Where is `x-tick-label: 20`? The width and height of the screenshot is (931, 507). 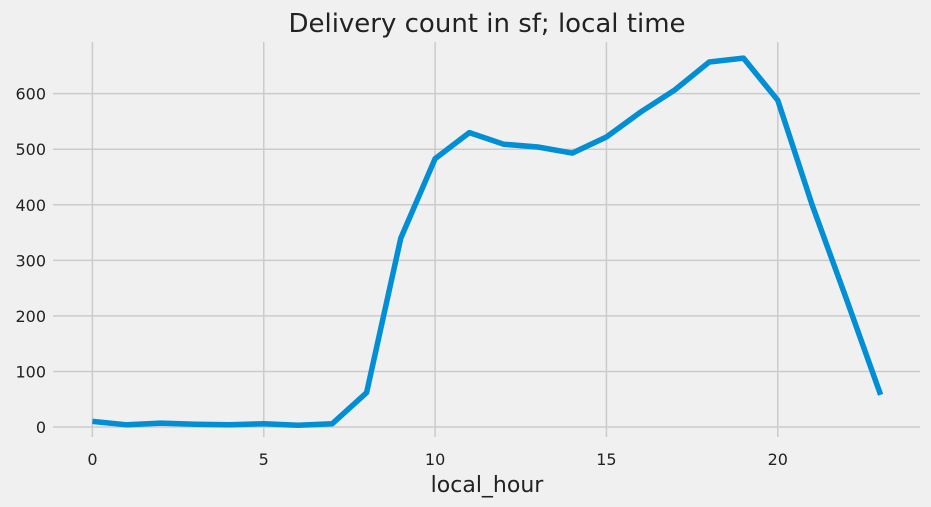
x-tick-label: 20 is located at coordinates (778, 459).